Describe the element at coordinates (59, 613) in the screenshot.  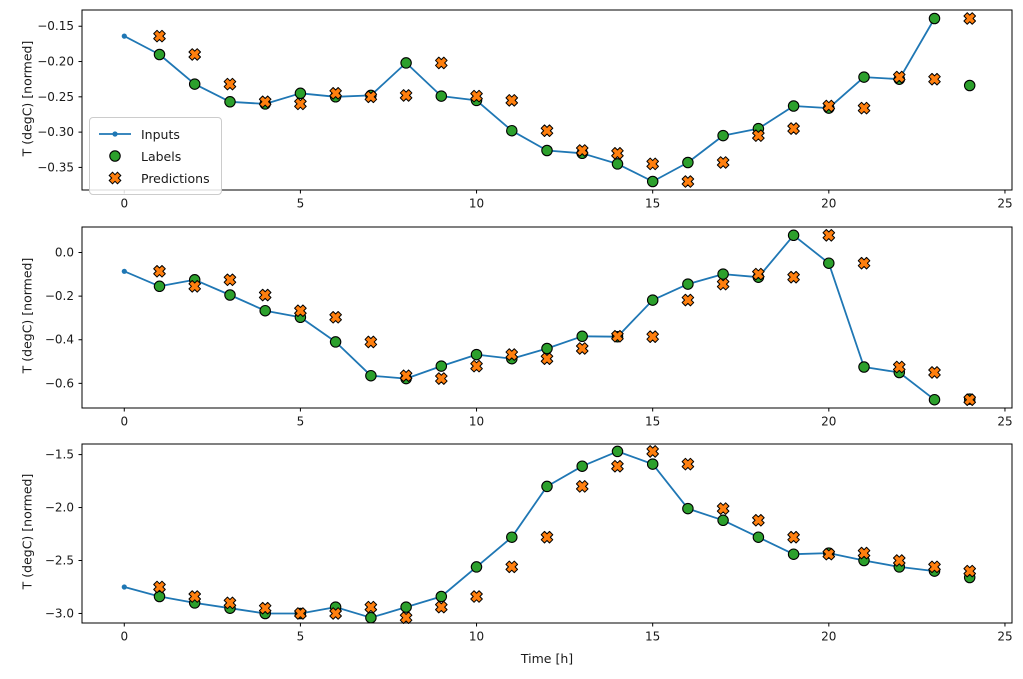
I see `y-tick-label: −3.0` at that location.